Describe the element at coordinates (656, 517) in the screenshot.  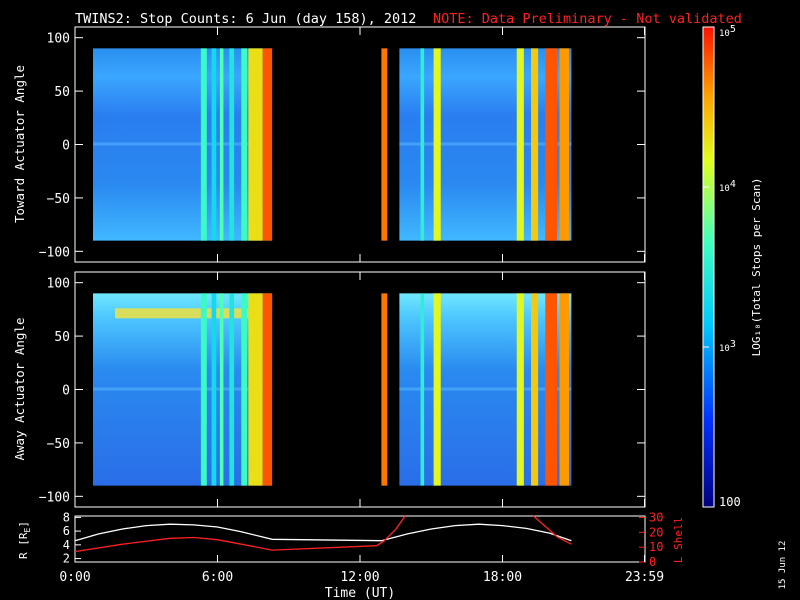
I see `l-tick-label-0: 30` at that location.